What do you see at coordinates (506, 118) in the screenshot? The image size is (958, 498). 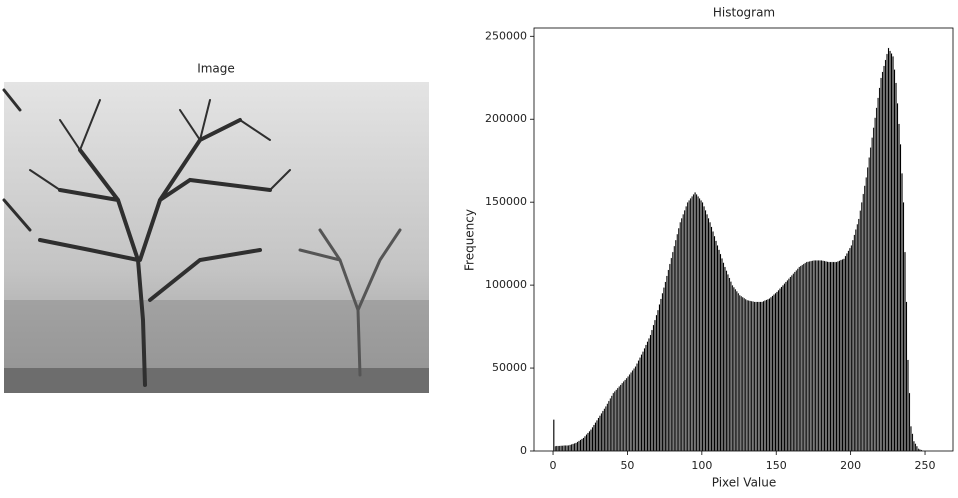 I see `y-tick-label: 200000` at bounding box center [506, 118].